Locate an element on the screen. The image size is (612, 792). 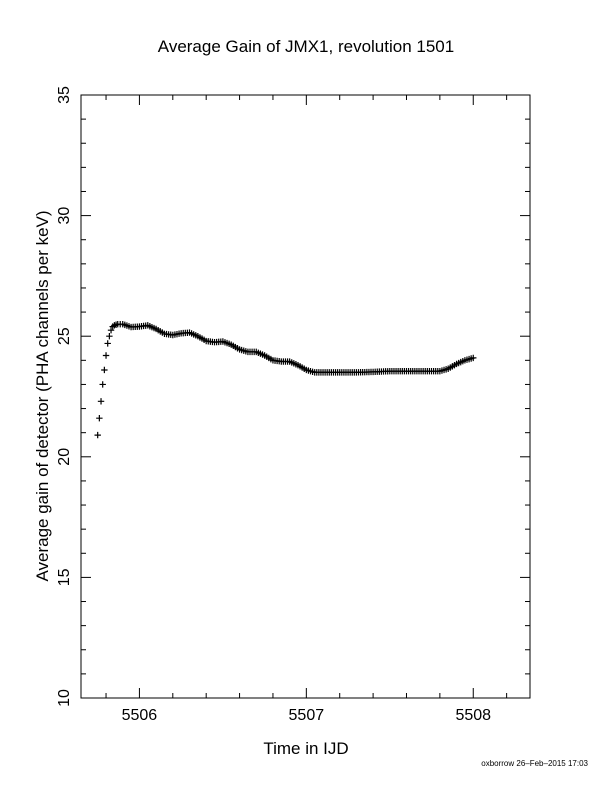
y-axis-tick-labels: 10 15 20 25 30 35 is located at coordinates (64, 396).